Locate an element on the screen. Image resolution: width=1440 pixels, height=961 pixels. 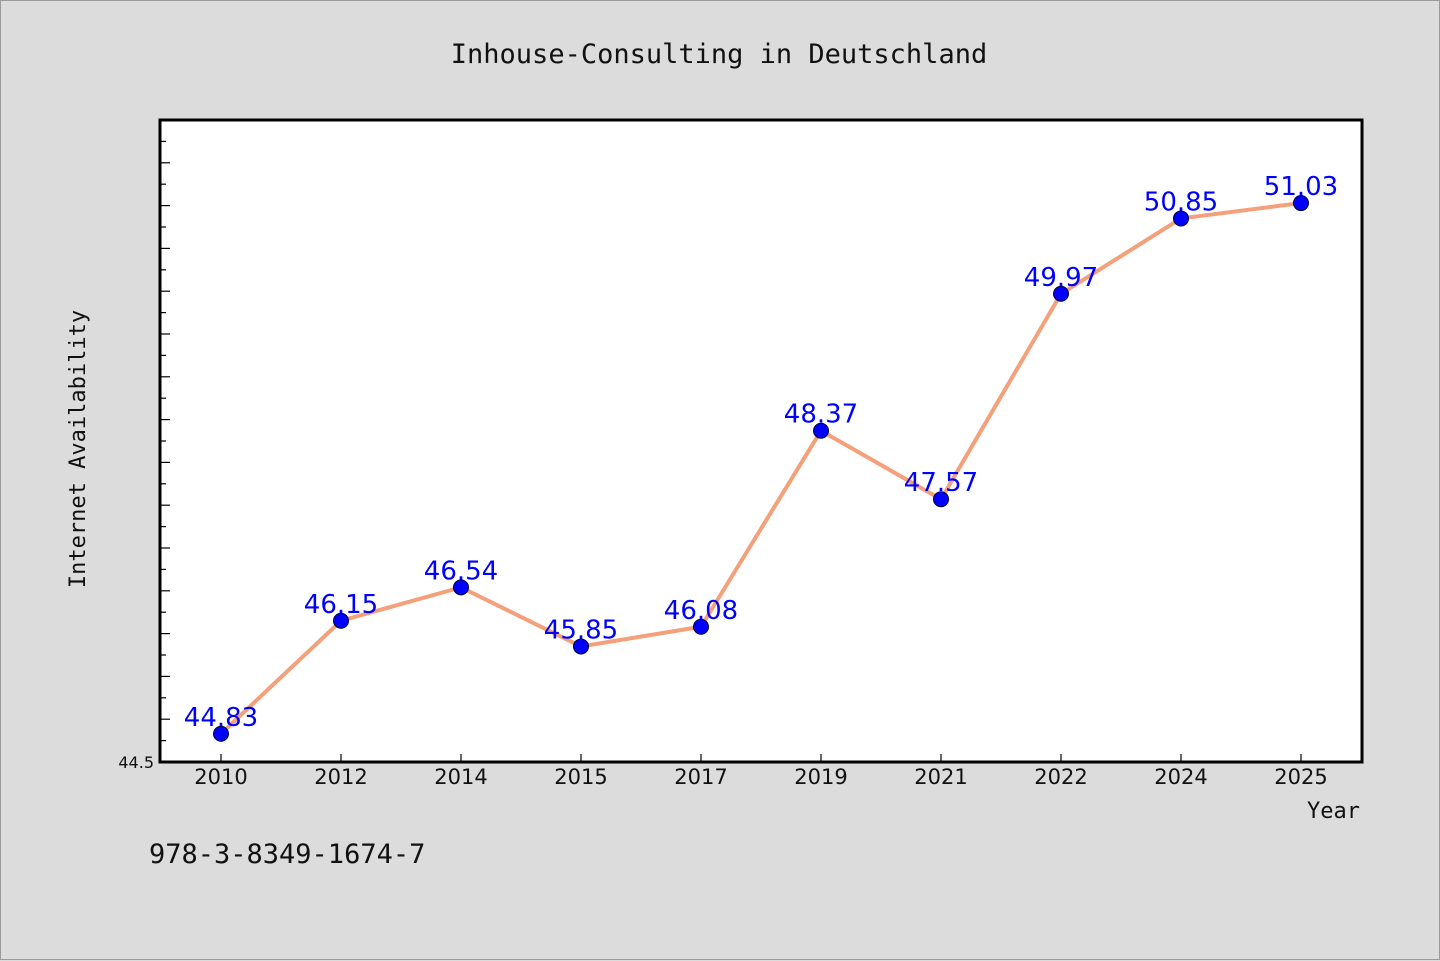
x-tick-label: 2022 is located at coordinates (1060, 777).